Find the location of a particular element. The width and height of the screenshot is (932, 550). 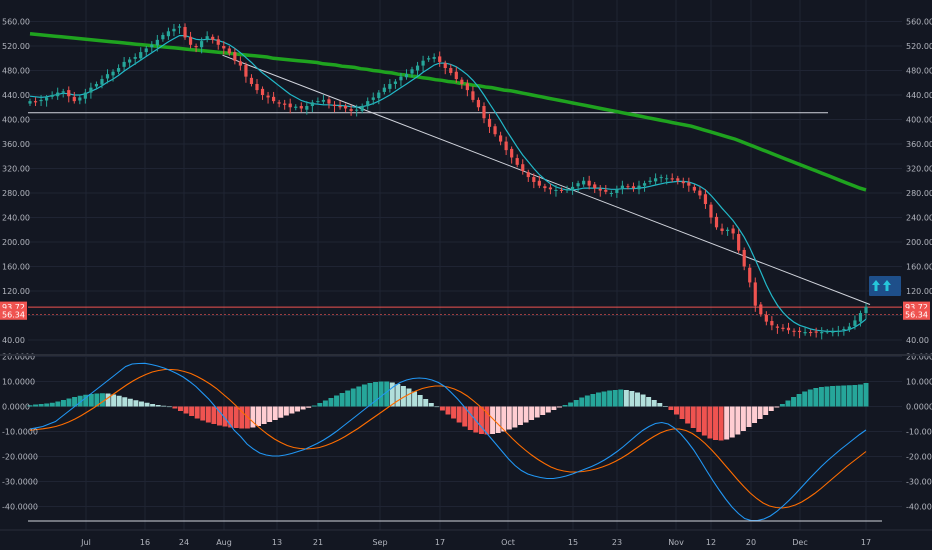

x-axis-label: Aug is located at coordinates (224, 542).